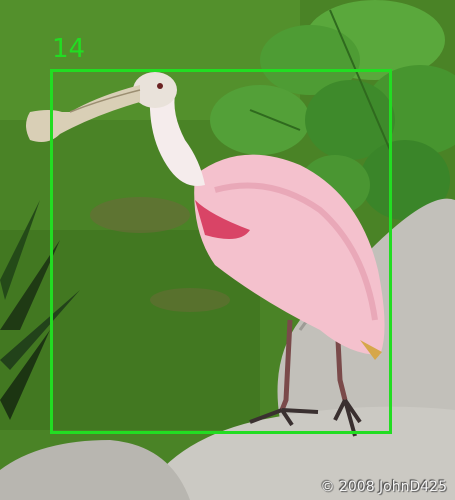  What do you see at coordinates (160, 86) in the screenshot?
I see `bird-eye` at bounding box center [160, 86].